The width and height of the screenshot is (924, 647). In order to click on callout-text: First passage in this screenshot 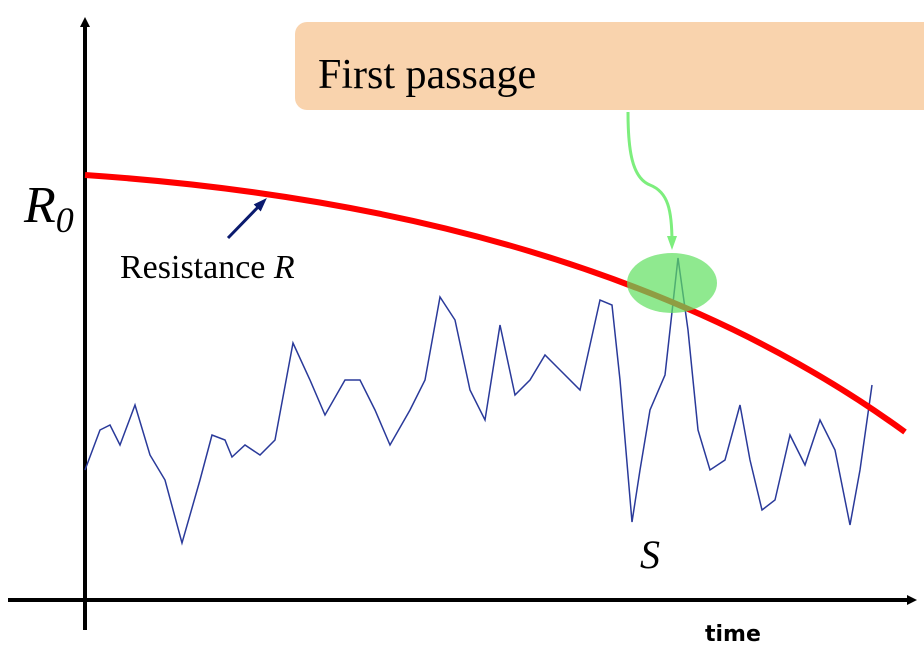, I will do `click(427, 75)`.